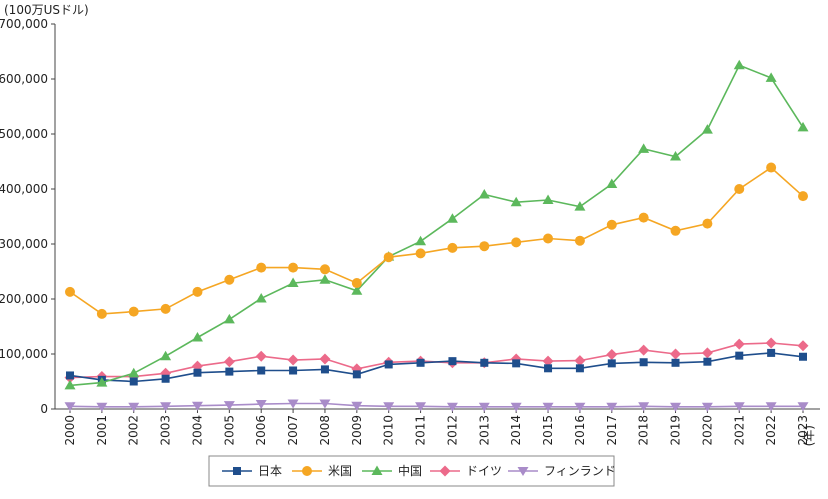 The height and width of the screenshot is (499, 828). I want to click on x-tick-label: 2012, so click(452, 430).